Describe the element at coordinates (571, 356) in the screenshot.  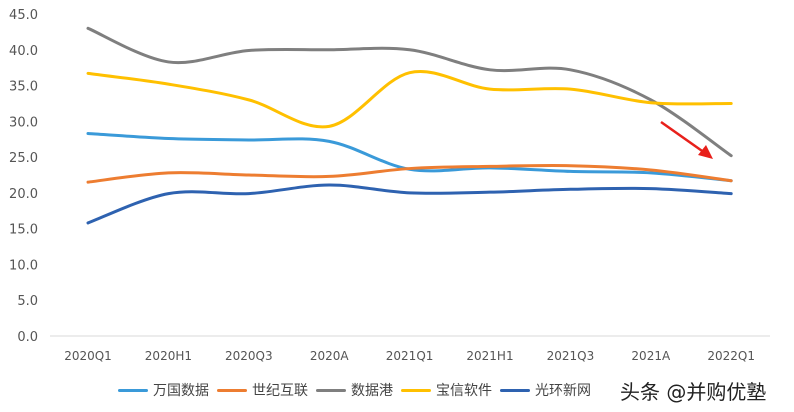
I see `x-tick-label: 2021Q3` at that location.